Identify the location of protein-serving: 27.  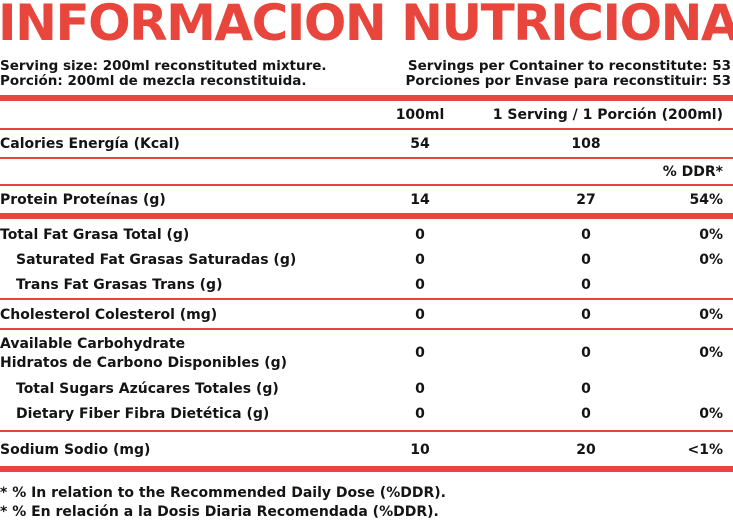
(586, 200).